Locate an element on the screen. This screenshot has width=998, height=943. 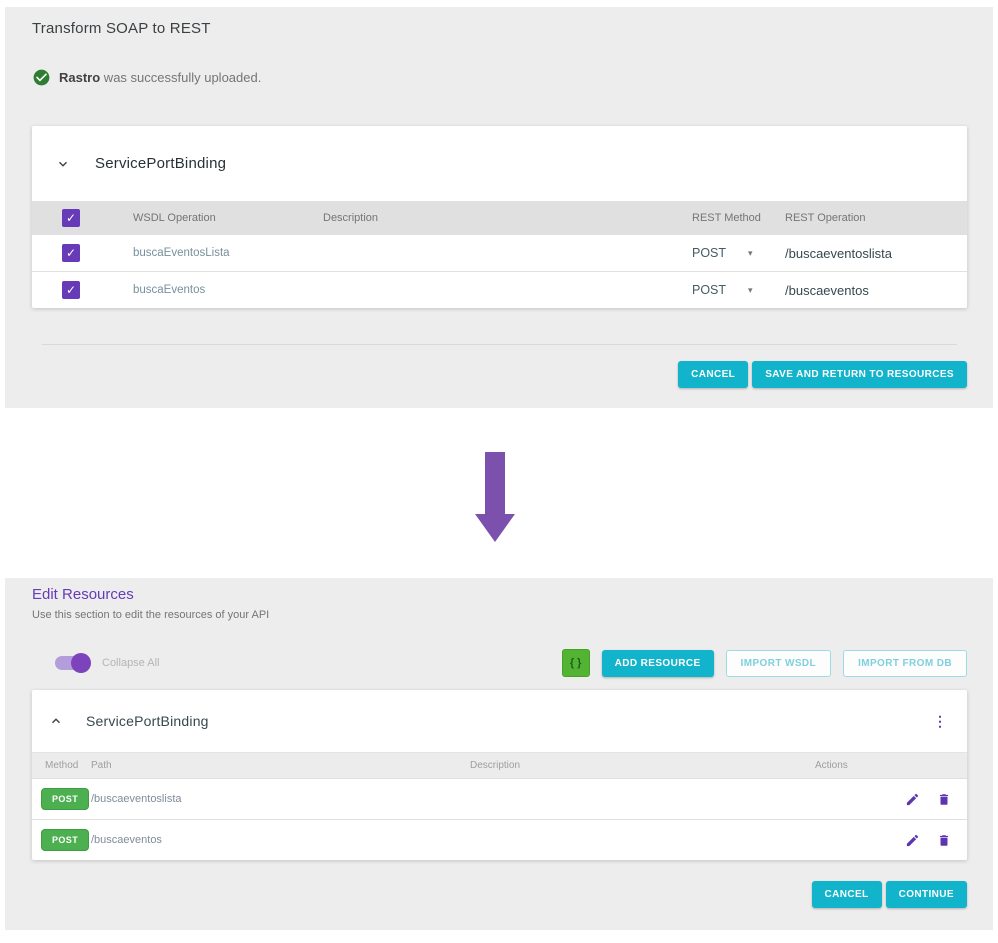
select-all-checkbox: ✓ is located at coordinates (71, 217).